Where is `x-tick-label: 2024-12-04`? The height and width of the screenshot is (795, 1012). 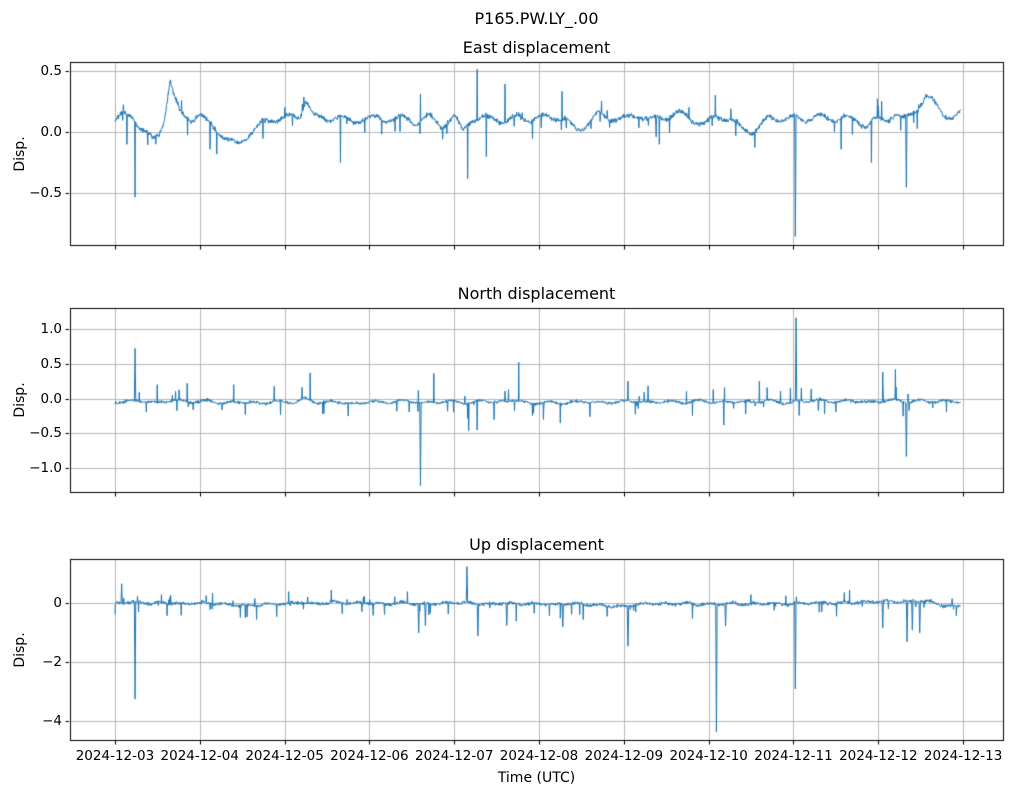 x-tick-label: 2024-12-04 is located at coordinates (199, 756).